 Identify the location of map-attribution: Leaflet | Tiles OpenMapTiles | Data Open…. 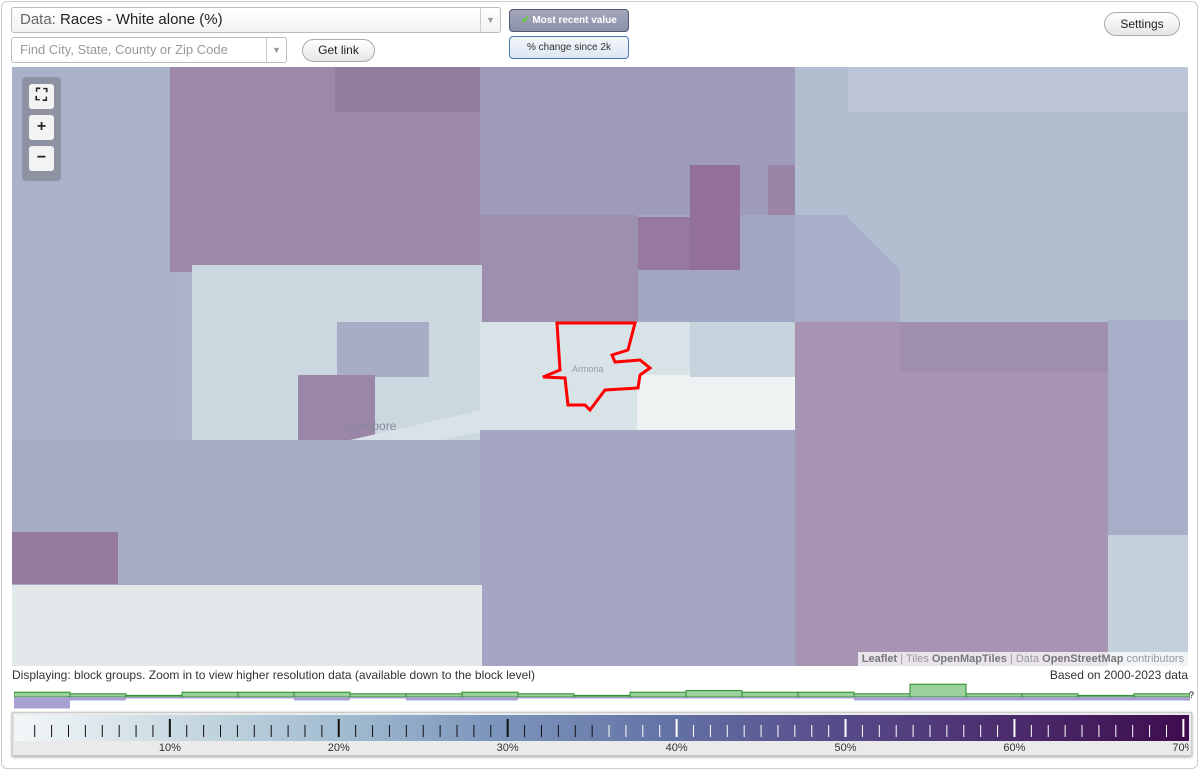
(1022, 659).